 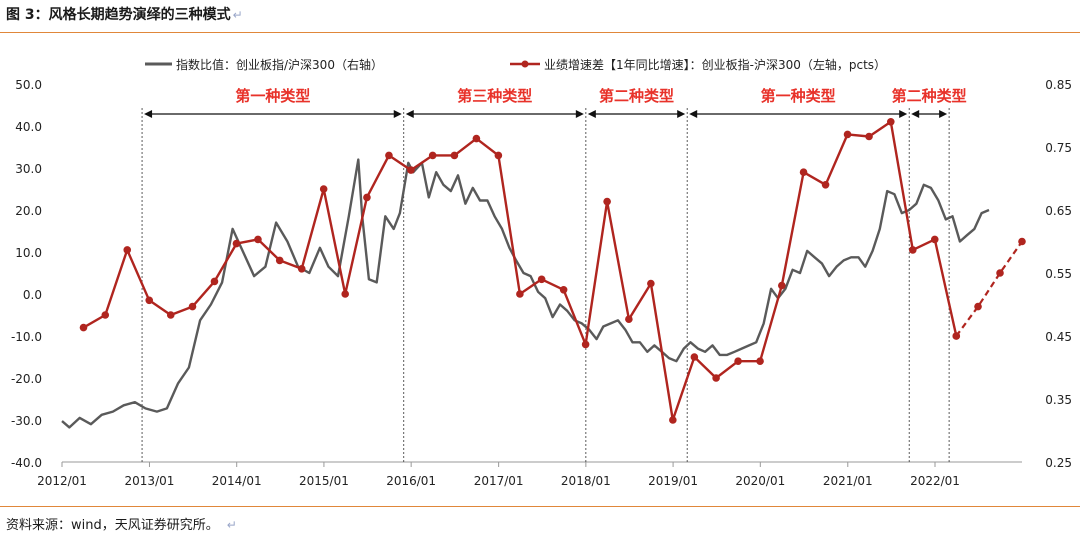 What do you see at coordinates (324, 481) in the screenshot?
I see `x-tick-label: 2015/01` at bounding box center [324, 481].